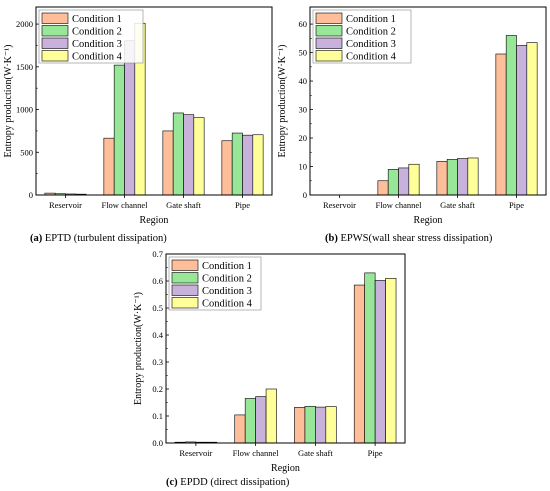 This screenshot has width=550, height=491. Describe the element at coordinates (104, 238) in the screenshot. I see `caption-text: EPTD (turbulent dissipation)` at that location.